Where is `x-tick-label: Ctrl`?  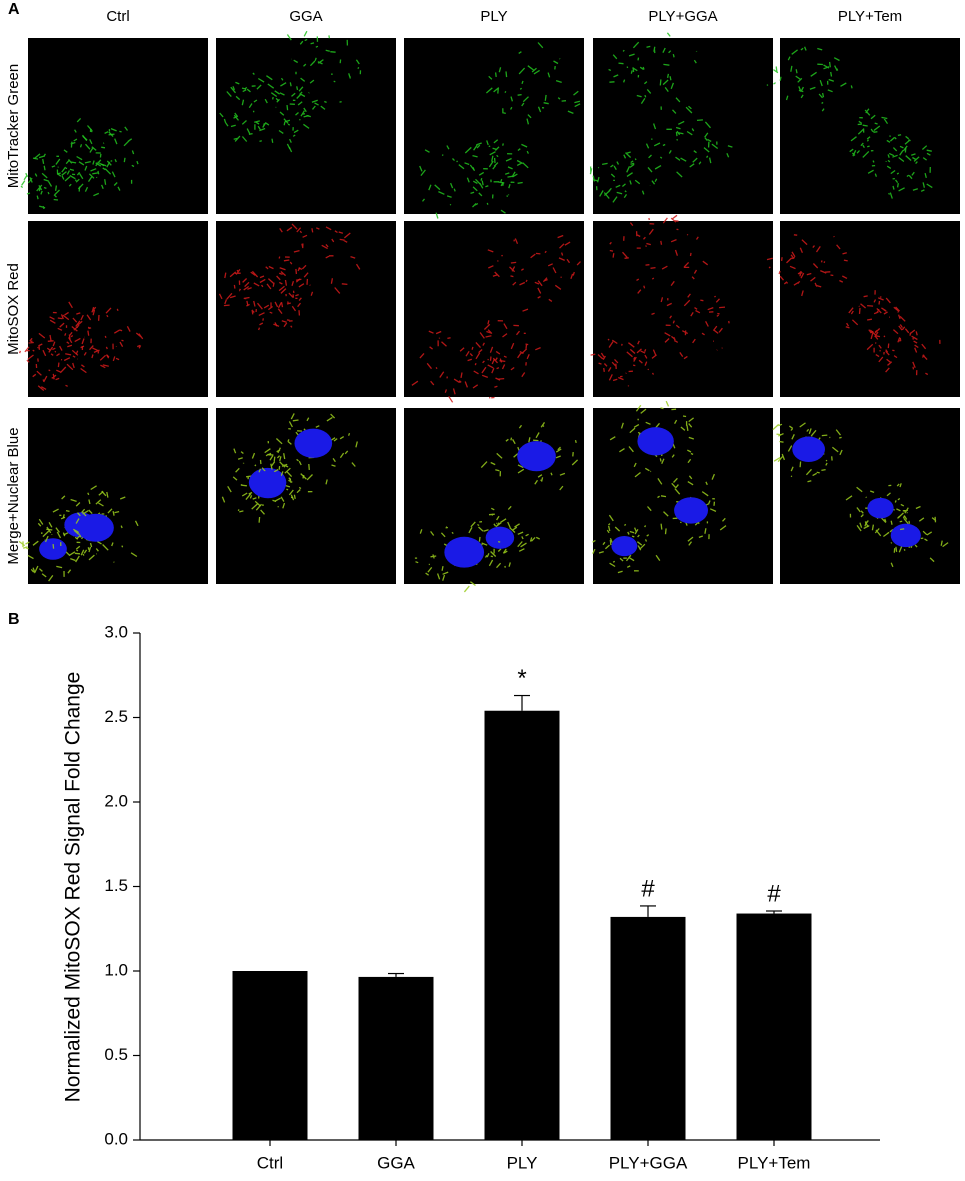
x-tick-label: Ctrl is located at coordinates (270, 1162).